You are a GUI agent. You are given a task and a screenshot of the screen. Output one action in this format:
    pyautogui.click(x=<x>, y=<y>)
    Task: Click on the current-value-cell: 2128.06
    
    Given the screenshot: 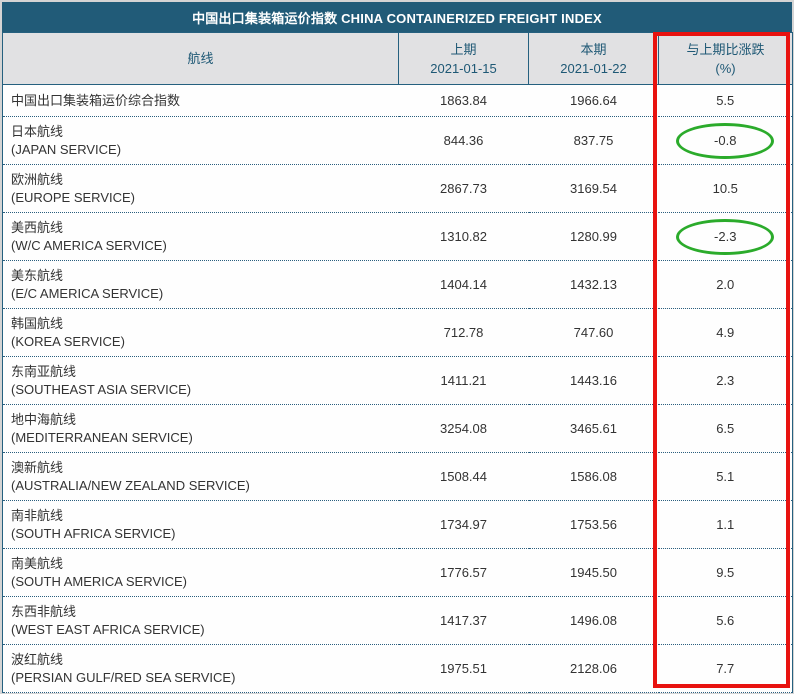 What is the action you would take?
    pyautogui.click(x=593, y=668)
    